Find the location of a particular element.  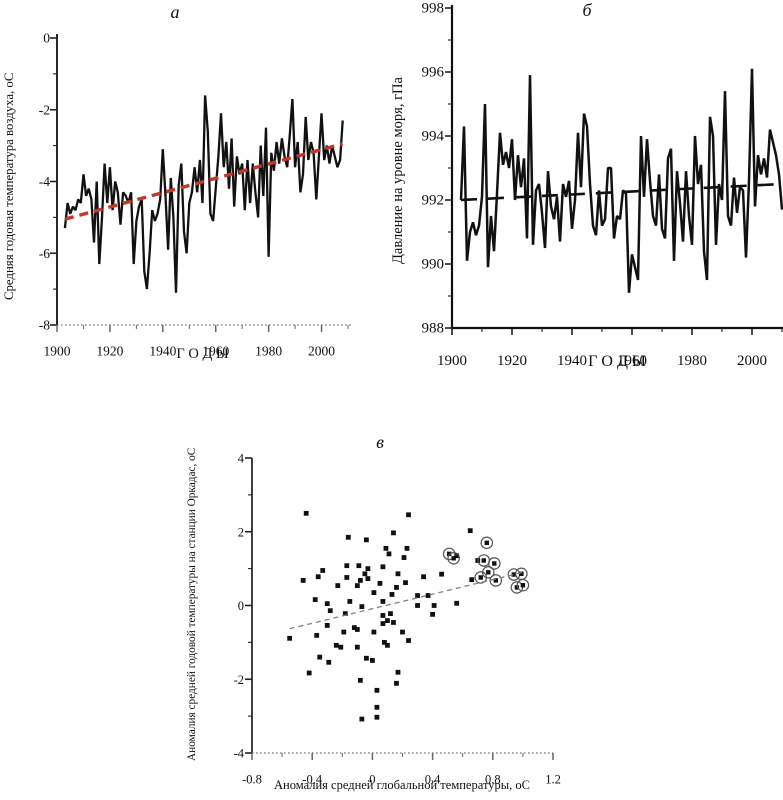

x-tick-label: 1.2 is located at coordinates (553, 780).